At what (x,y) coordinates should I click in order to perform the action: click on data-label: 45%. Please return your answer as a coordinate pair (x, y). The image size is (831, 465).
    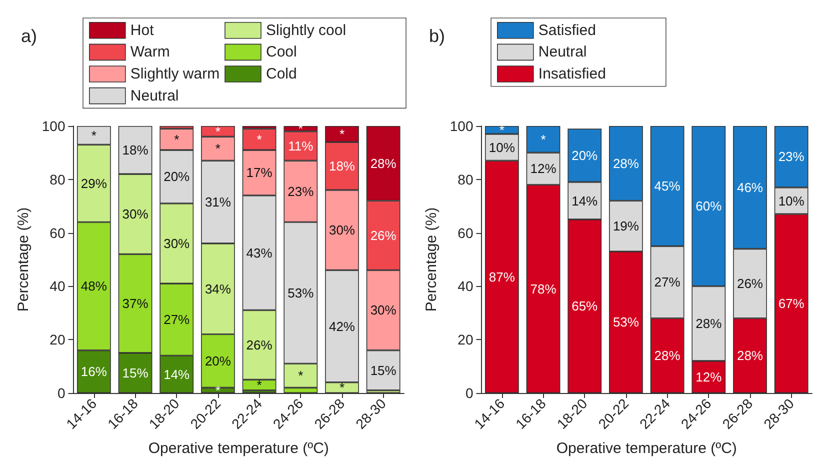
    Looking at the image, I should click on (667, 186).